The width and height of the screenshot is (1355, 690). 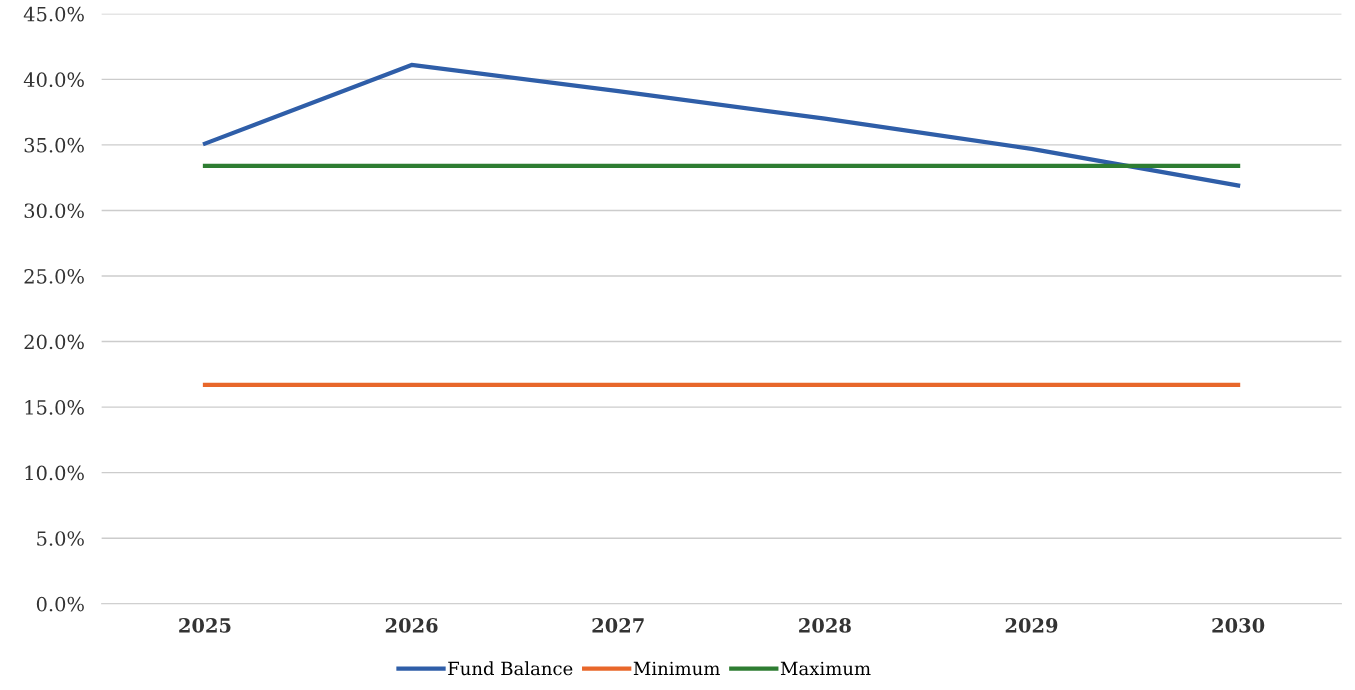 I want to click on y-tick-label: 15.0%, so click(x=54, y=407).